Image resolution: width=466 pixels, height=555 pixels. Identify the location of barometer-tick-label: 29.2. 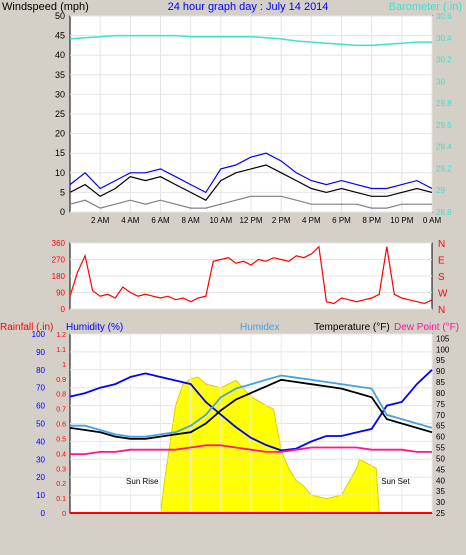
(444, 168).